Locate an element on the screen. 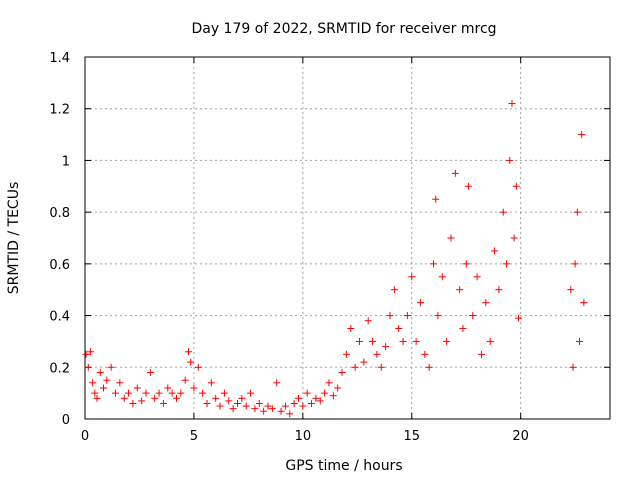 Image resolution: width=640 pixels, height=485 pixels. y-tick-label: 1.2 is located at coordinates (59, 110).